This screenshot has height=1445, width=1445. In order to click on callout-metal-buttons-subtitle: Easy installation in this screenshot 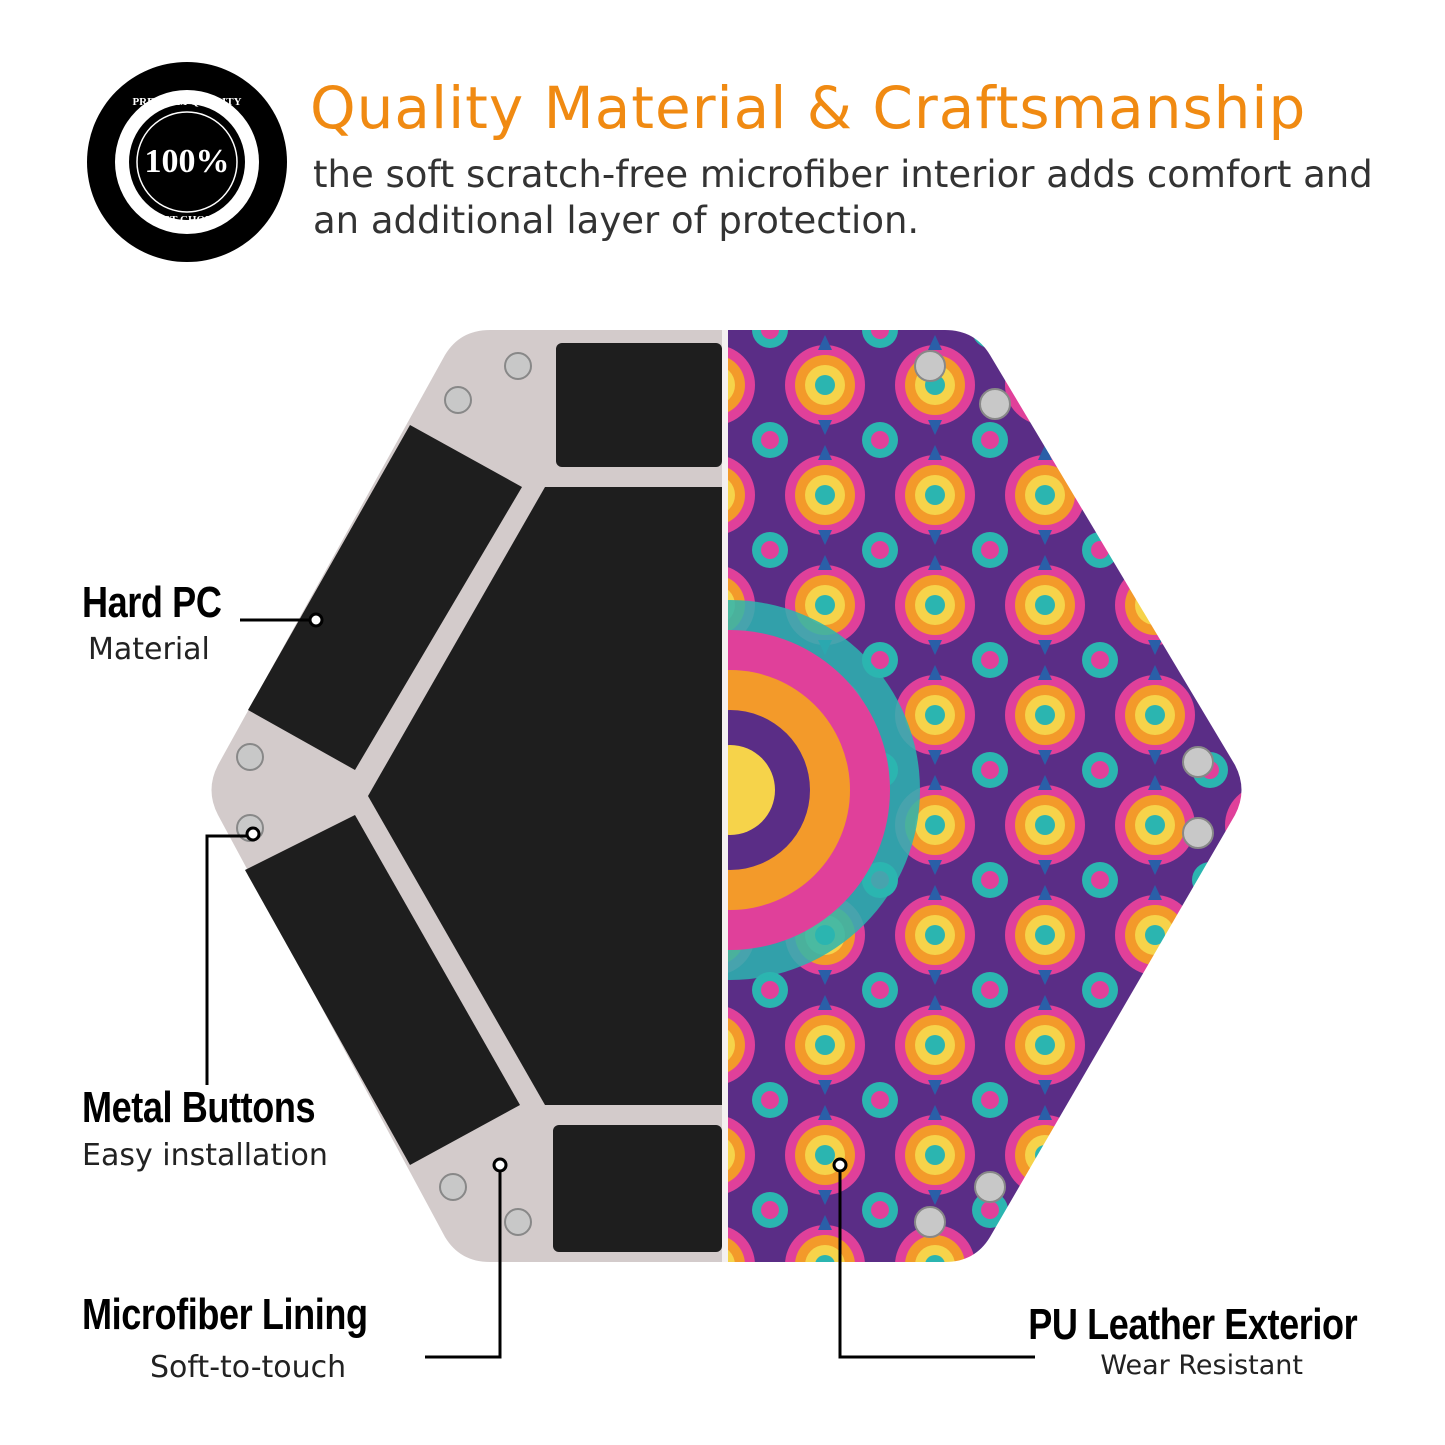, I will do `click(205, 1155)`.